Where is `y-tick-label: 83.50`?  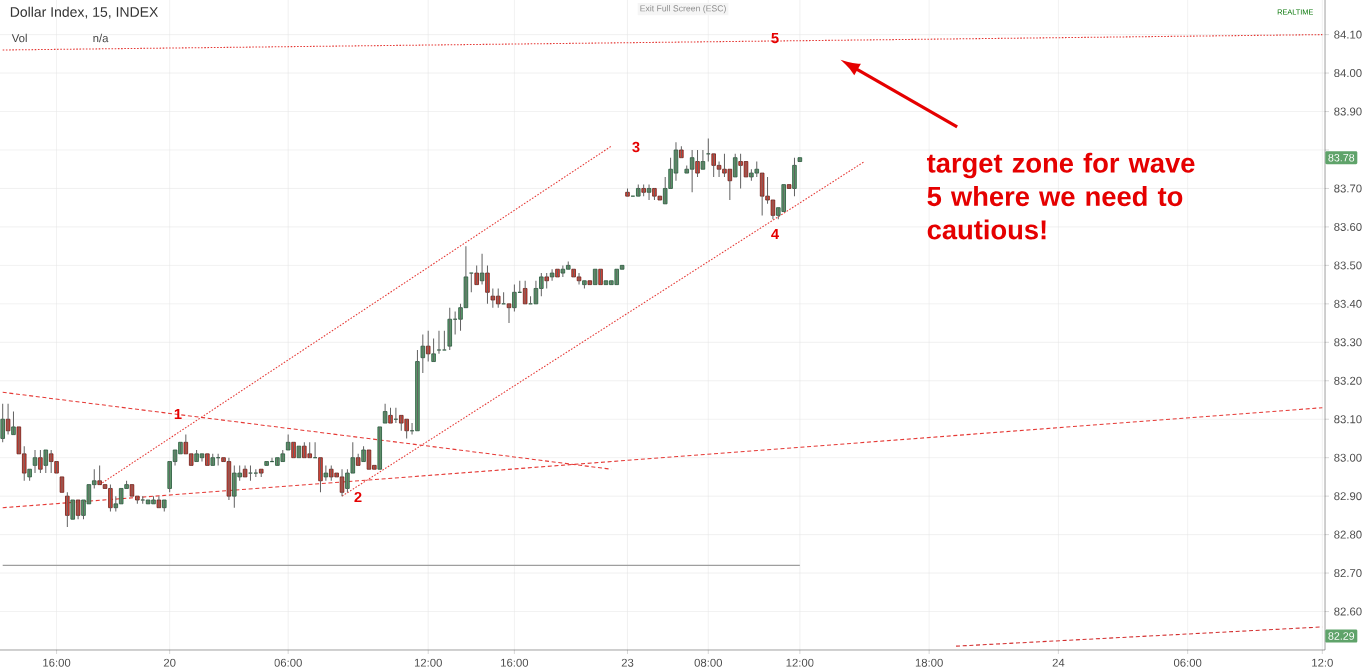 y-tick-label: 83.50 is located at coordinates (1348, 265).